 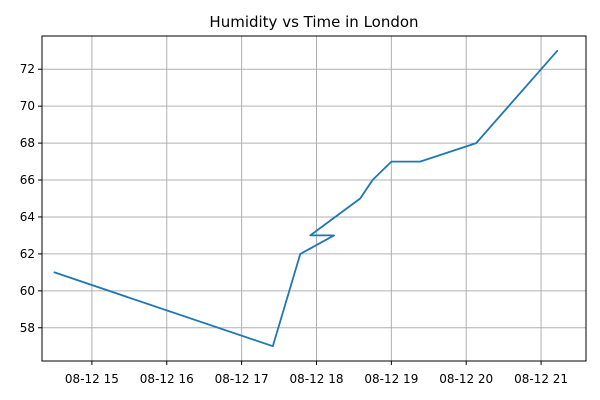 I want to click on x-tick-label: 08-12 19, so click(x=391, y=379).